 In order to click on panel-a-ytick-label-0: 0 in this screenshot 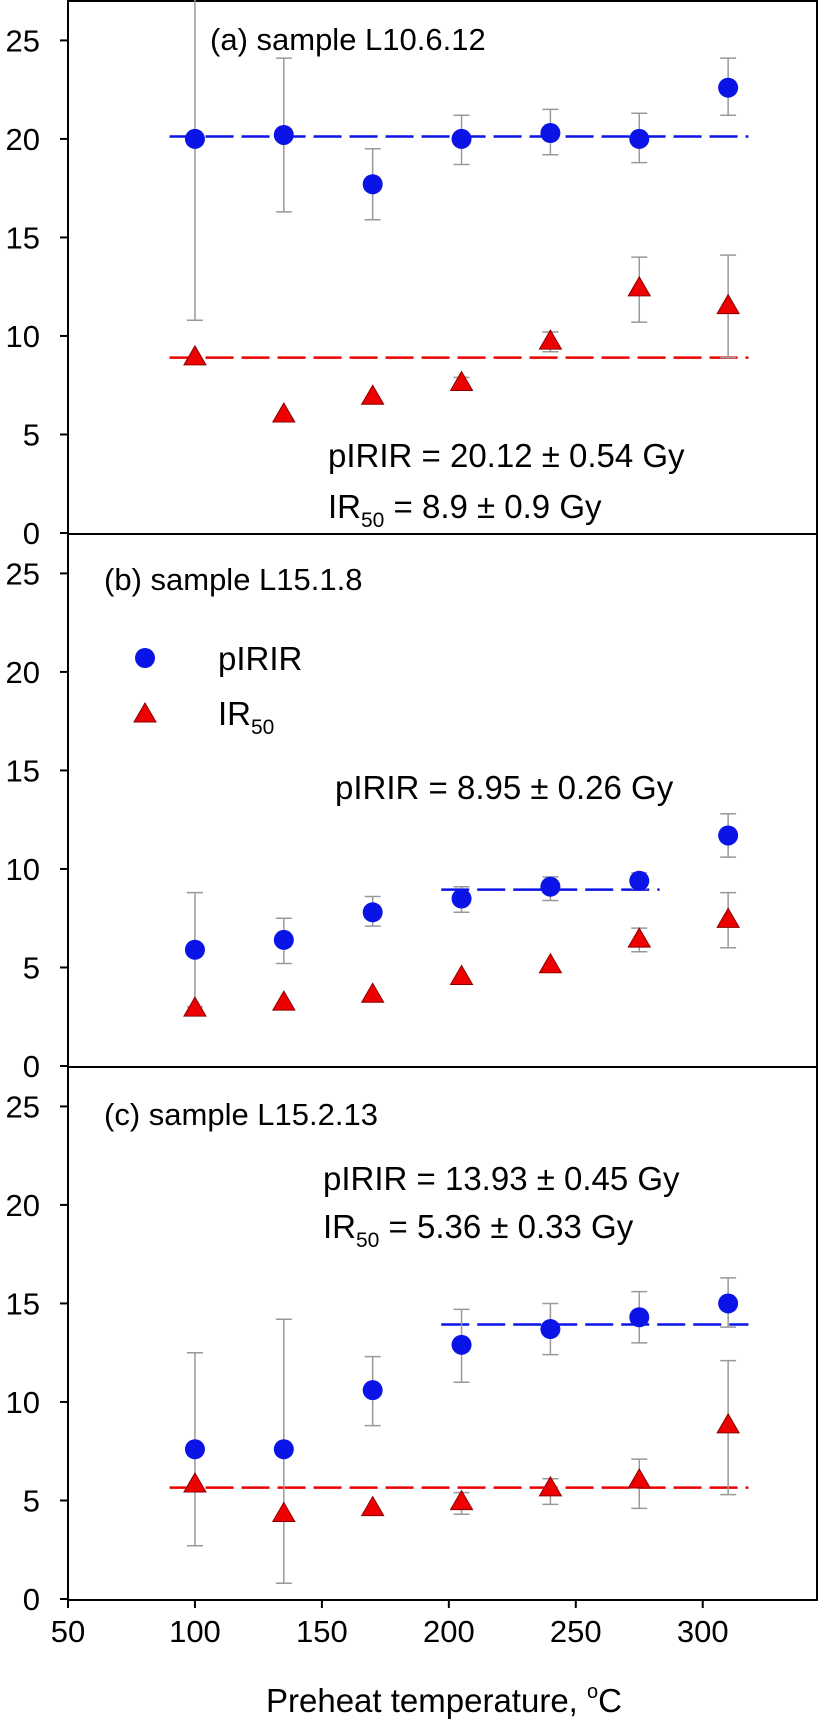, I will do `click(31, 533)`.